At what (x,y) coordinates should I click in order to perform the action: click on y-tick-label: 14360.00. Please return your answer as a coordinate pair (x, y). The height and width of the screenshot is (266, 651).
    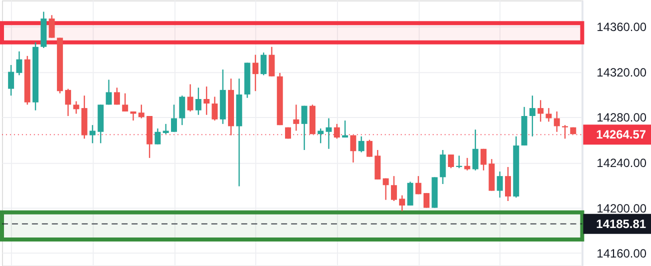
    Looking at the image, I should click on (621, 27).